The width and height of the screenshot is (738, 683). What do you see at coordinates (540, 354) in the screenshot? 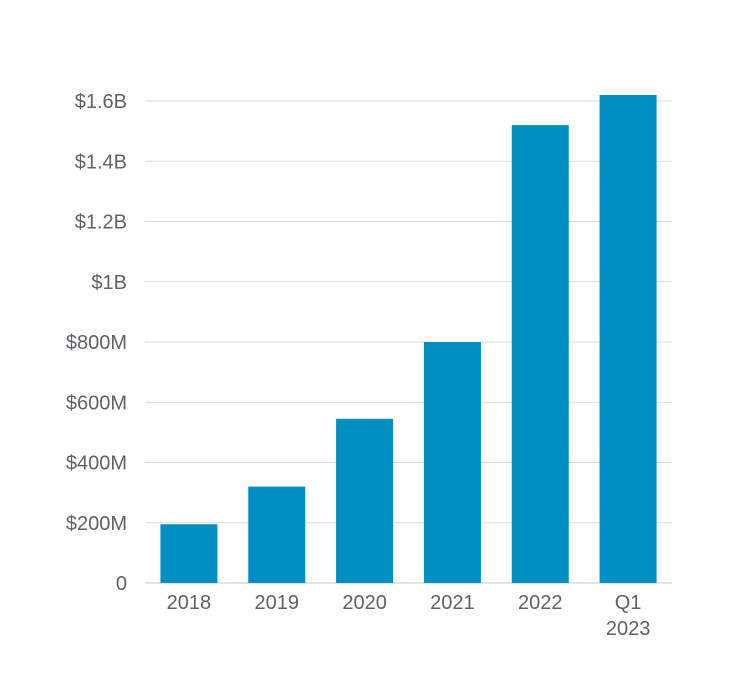
I see `bar-2022` at bounding box center [540, 354].